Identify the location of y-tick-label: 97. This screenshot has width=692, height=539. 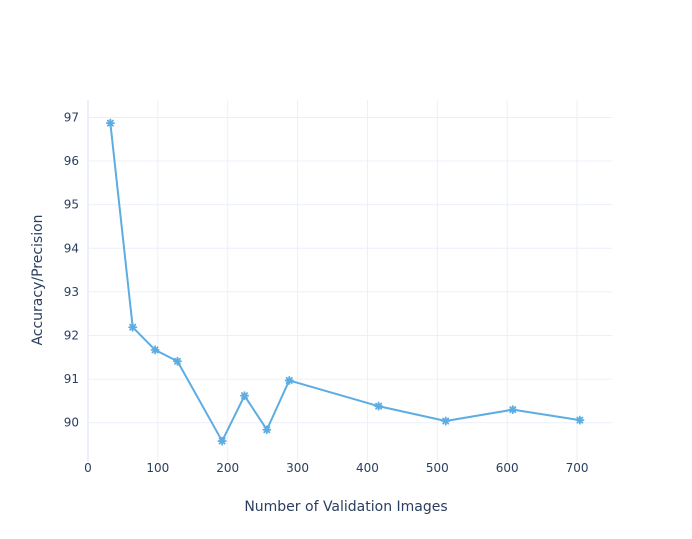
(71, 117).